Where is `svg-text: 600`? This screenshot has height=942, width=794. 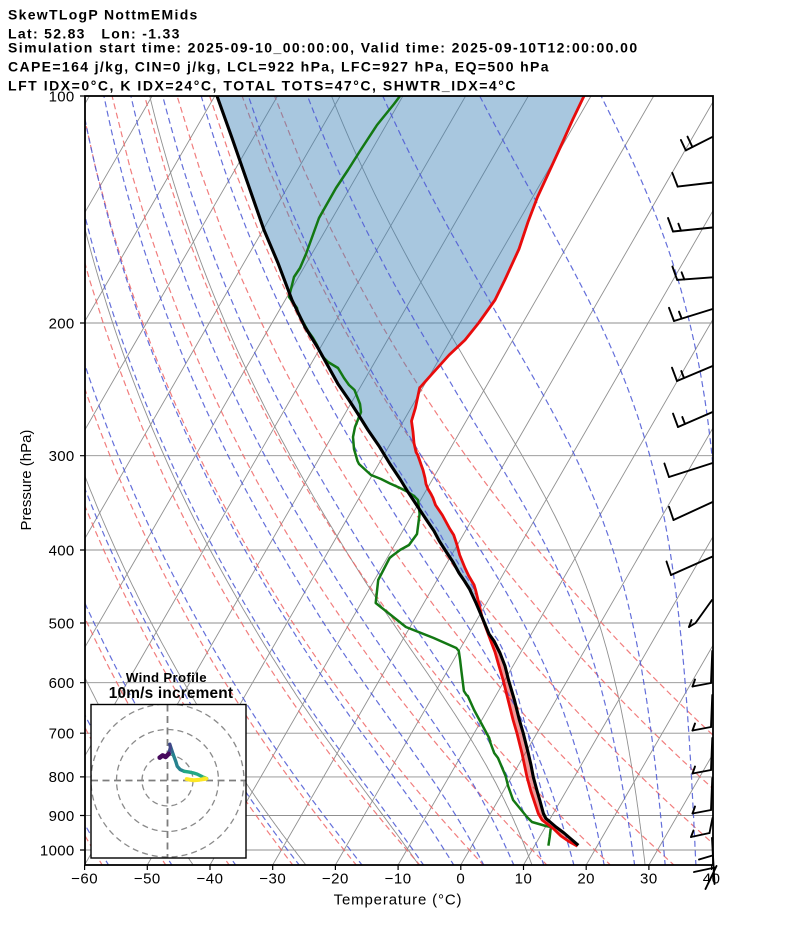 svg-text: 600 is located at coordinates (62, 683).